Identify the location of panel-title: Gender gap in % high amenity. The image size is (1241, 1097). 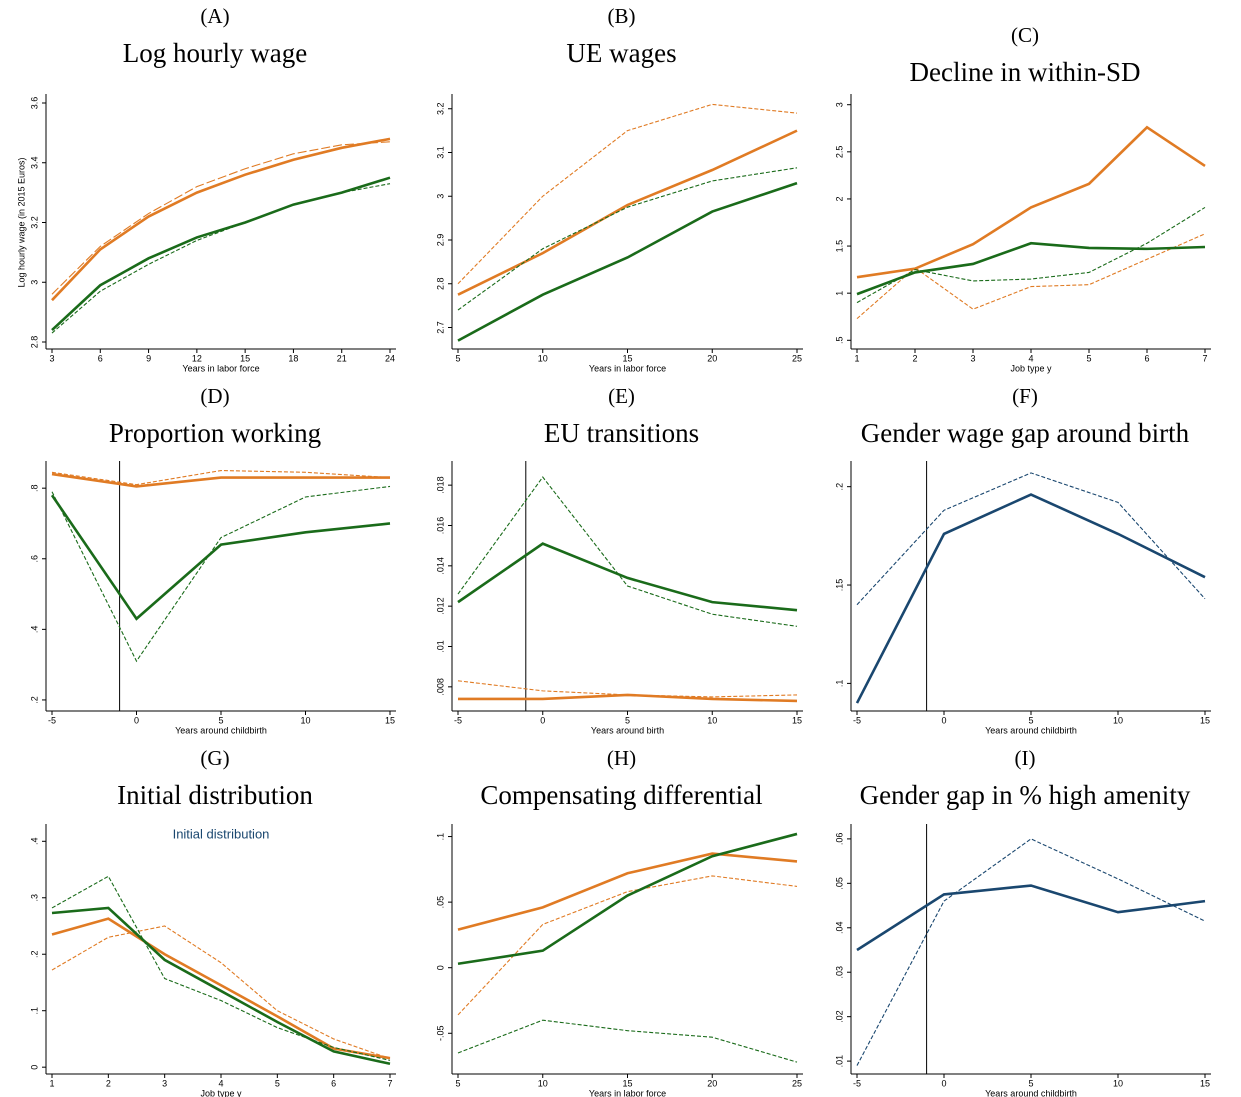
(1025, 795).